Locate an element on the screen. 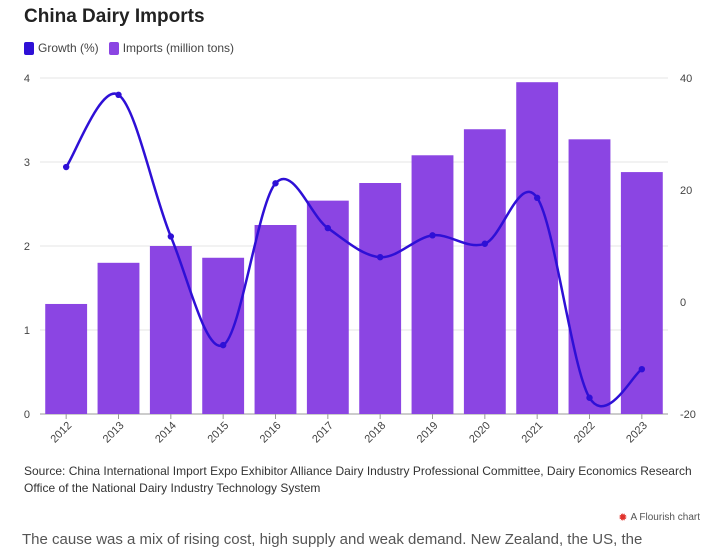  right-axis-ticks: -20 0 20 40 is located at coordinates (688, 247).